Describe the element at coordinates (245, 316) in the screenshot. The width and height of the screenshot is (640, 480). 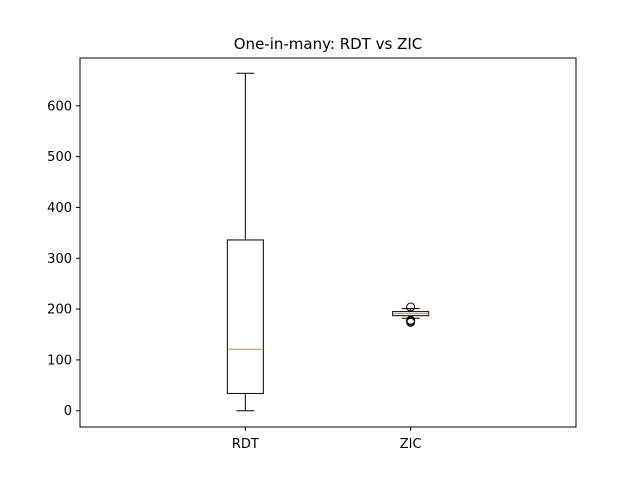
I see `box-rdt` at that location.